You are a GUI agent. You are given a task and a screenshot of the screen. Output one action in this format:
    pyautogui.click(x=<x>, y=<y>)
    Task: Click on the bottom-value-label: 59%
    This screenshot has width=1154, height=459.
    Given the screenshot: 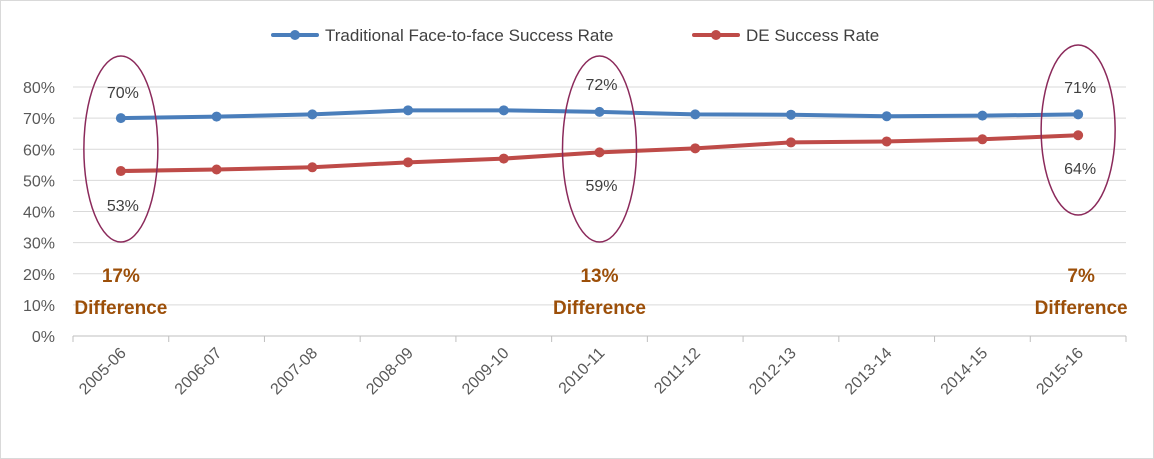 What is the action you would take?
    pyautogui.click(x=601, y=186)
    